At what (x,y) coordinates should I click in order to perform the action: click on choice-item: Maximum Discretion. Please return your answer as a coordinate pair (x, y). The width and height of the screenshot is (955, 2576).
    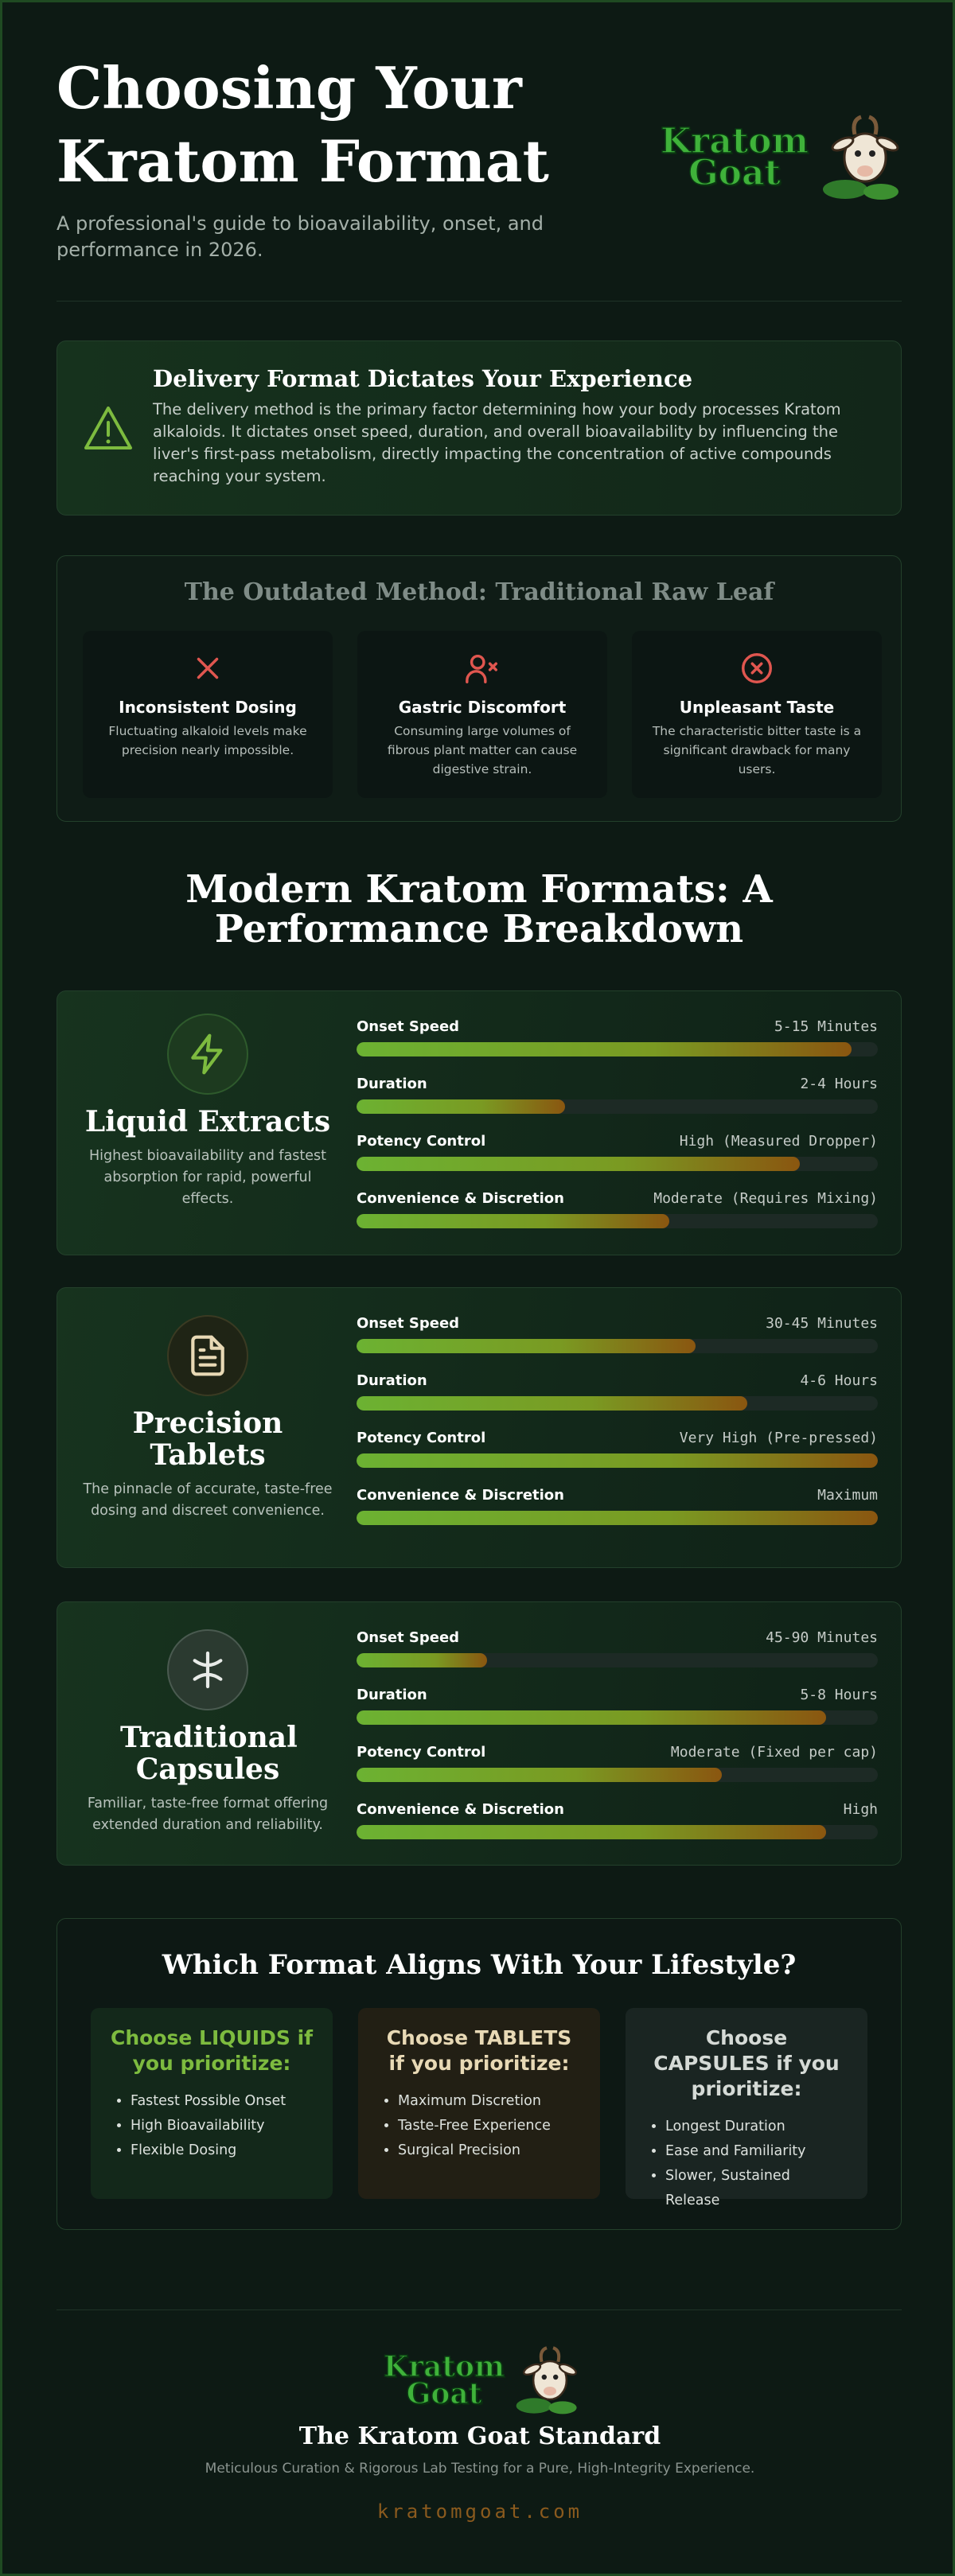
    Looking at the image, I should click on (489, 2102).